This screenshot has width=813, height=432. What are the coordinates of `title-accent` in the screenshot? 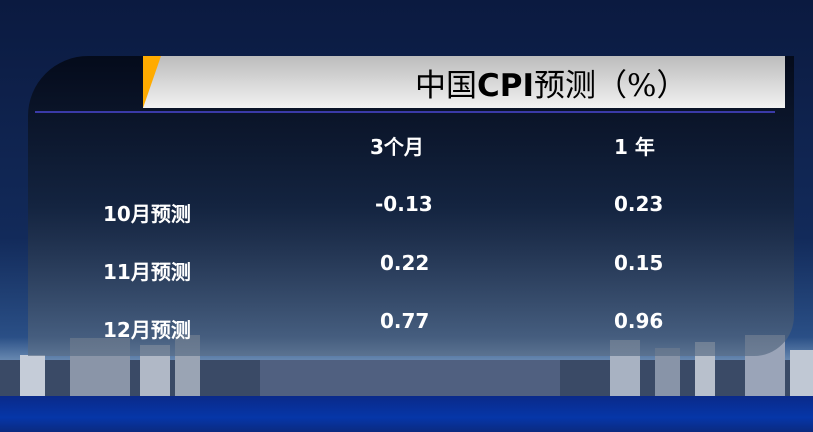 It's located at (152, 82).